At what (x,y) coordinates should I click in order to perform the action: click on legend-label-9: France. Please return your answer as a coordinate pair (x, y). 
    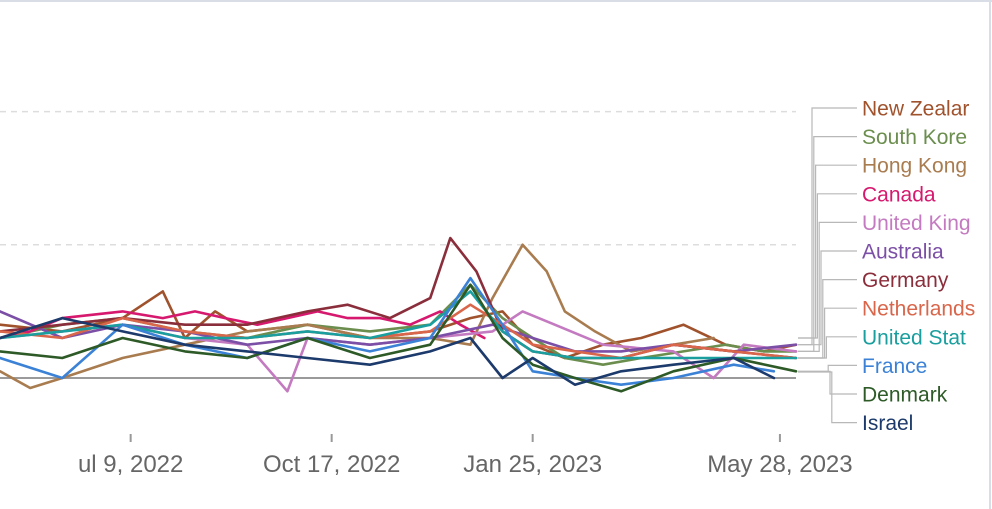
    Looking at the image, I should click on (894, 366).